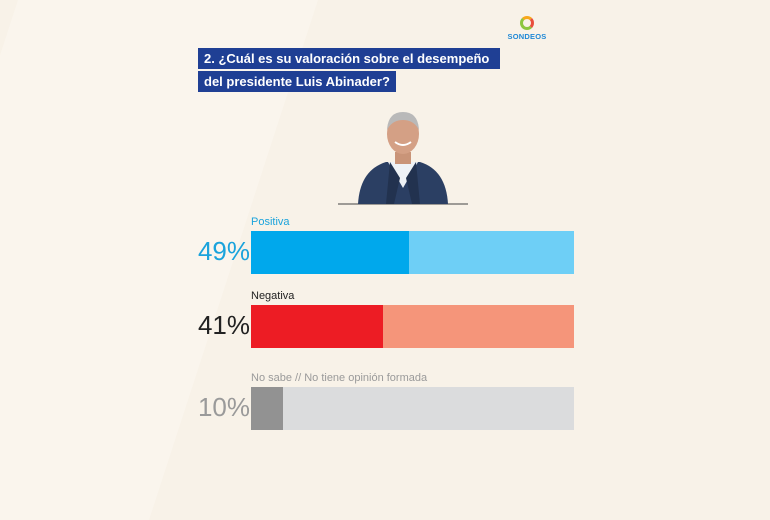 The width and height of the screenshot is (770, 520). What do you see at coordinates (223, 407) in the screenshot?
I see `bar-value-label: 10%` at bounding box center [223, 407].